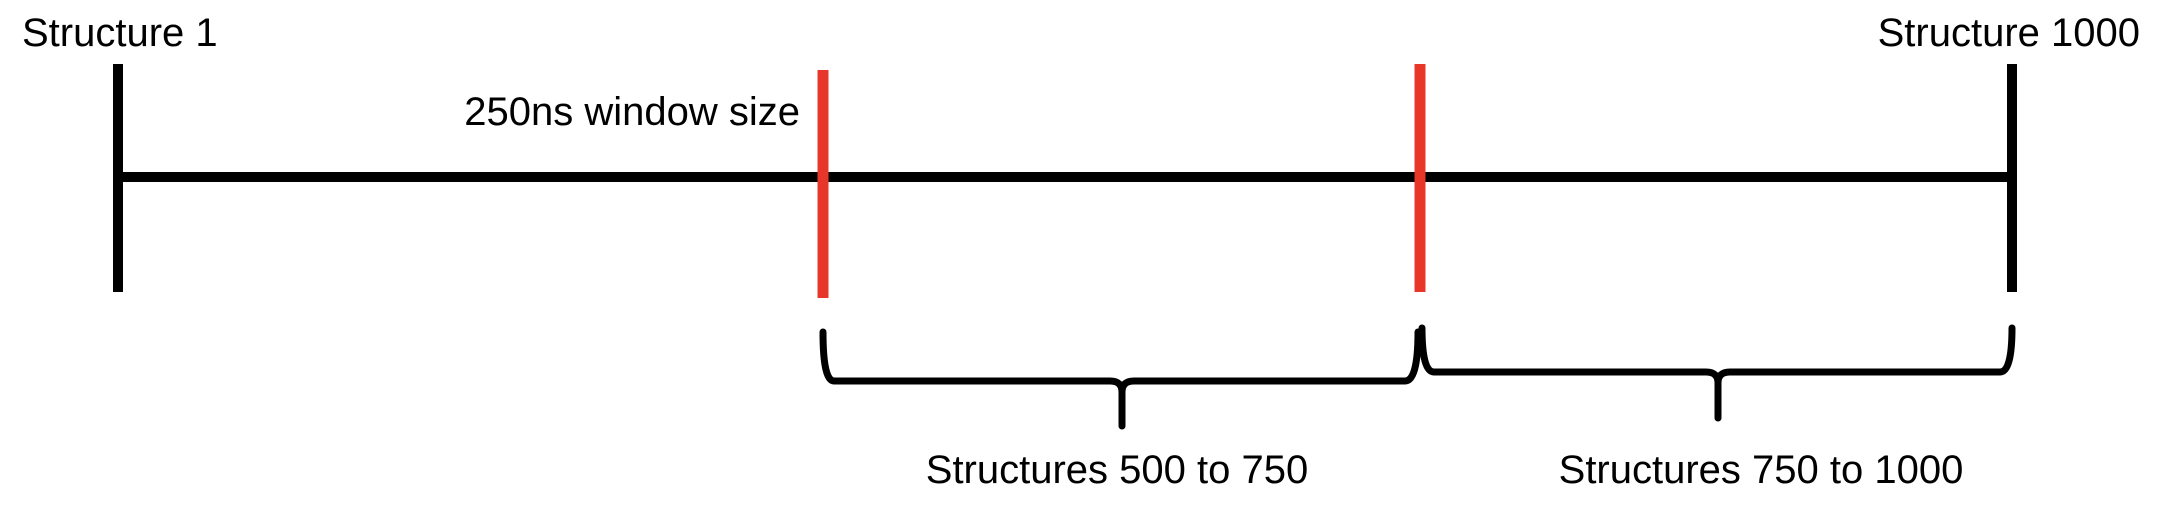  I want to click on end-label: Structure 1000, so click(2009, 33).